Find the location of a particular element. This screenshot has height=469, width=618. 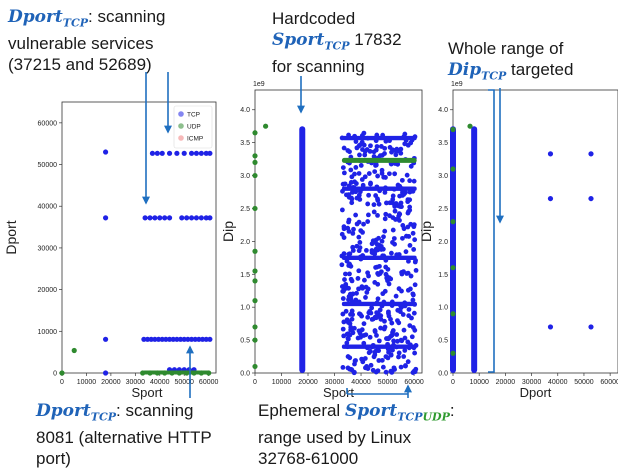

y-tick-label: 1.0 is located at coordinates (443, 308).